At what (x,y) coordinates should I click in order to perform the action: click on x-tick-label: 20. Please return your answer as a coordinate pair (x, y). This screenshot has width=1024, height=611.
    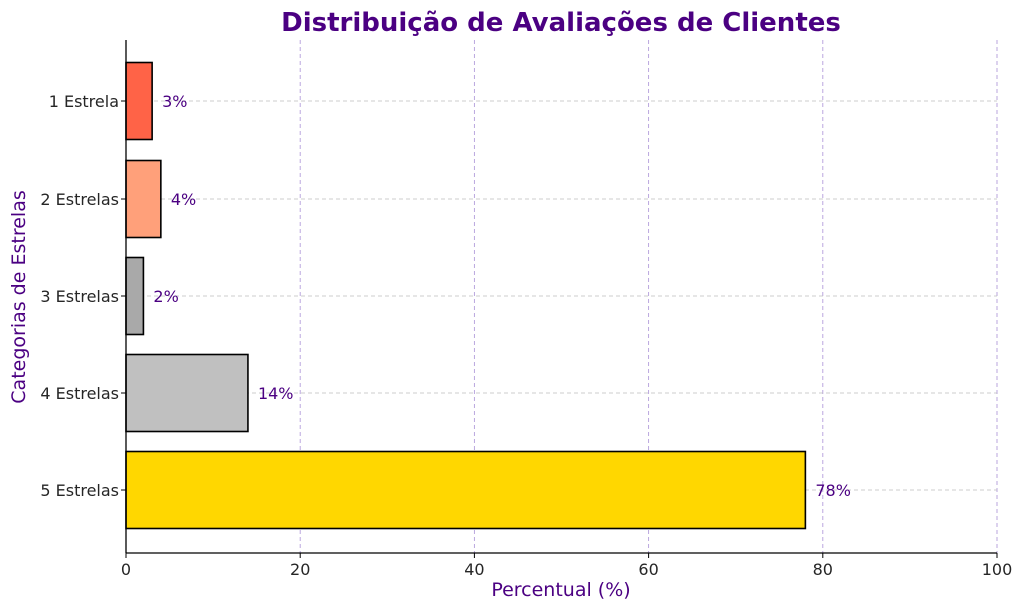
    Looking at the image, I should click on (300, 569).